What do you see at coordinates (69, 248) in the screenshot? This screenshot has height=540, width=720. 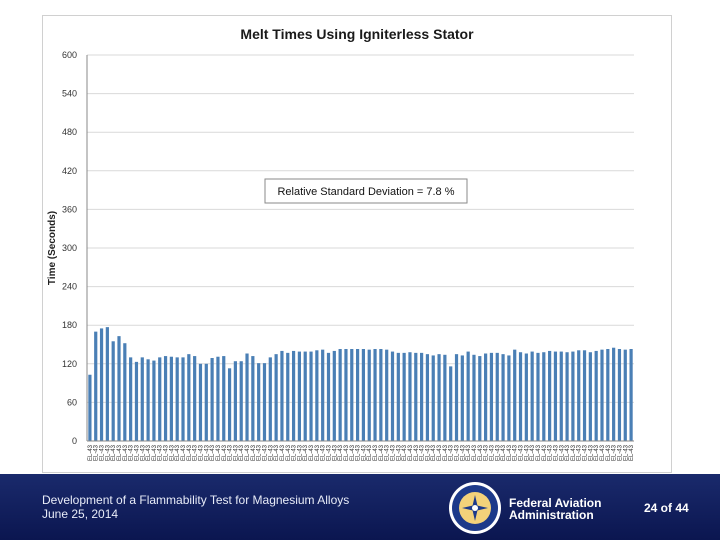 I see `y-tick-label: 300` at bounding box center [69, 248].